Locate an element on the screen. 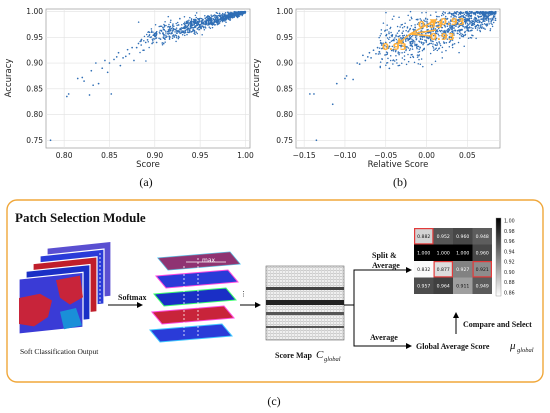 This screenshot has width=550, height=413. plot-b-x-ticks: −0.15 −0.10 −0.05 0.00 0.05 is located at coordinates (384, 155).